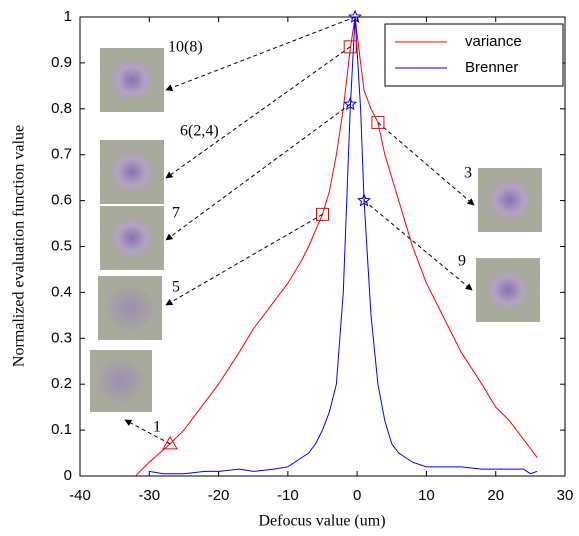  What do you see at coordinates (474, 55) in the screenshot?
I see `legend-box` at bounding box center [474, 55].